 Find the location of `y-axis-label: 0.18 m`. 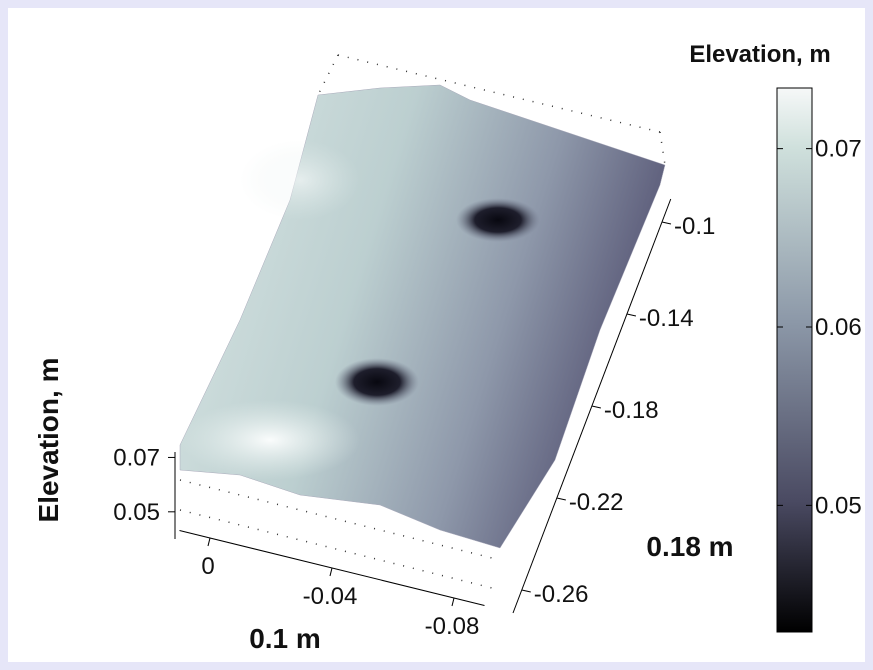

y-axis-label: 0.18 m is located at coordinates (689, 546).